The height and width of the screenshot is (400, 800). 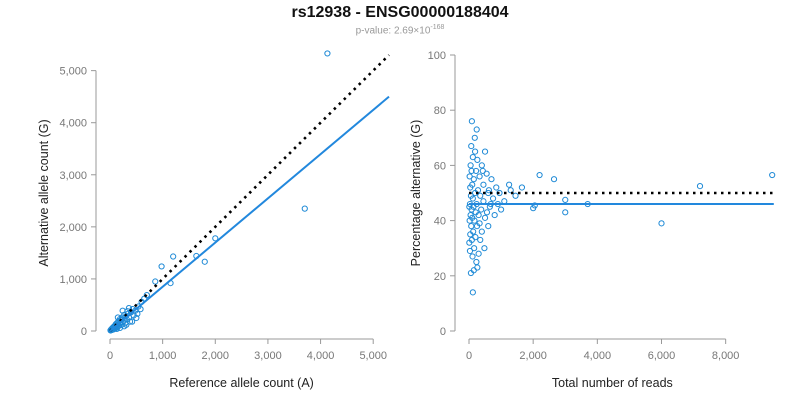 I want to click on y-tick-label: 20, so click(x=440, y=277).